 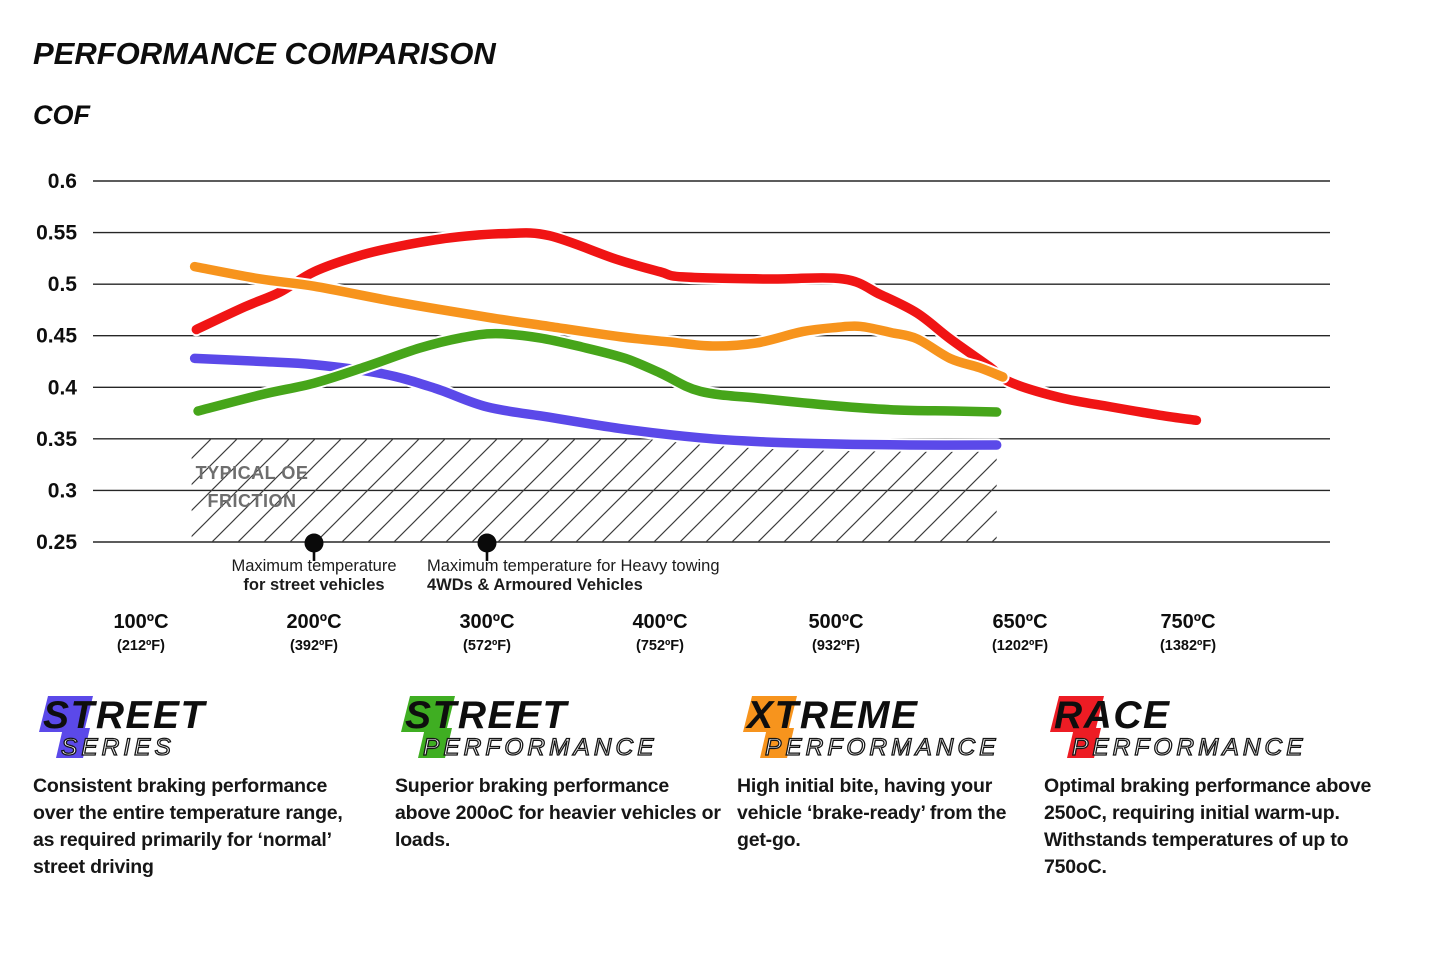 I want to click on x-tick-celsius: 750ºC, so click(x=1187, y=622).